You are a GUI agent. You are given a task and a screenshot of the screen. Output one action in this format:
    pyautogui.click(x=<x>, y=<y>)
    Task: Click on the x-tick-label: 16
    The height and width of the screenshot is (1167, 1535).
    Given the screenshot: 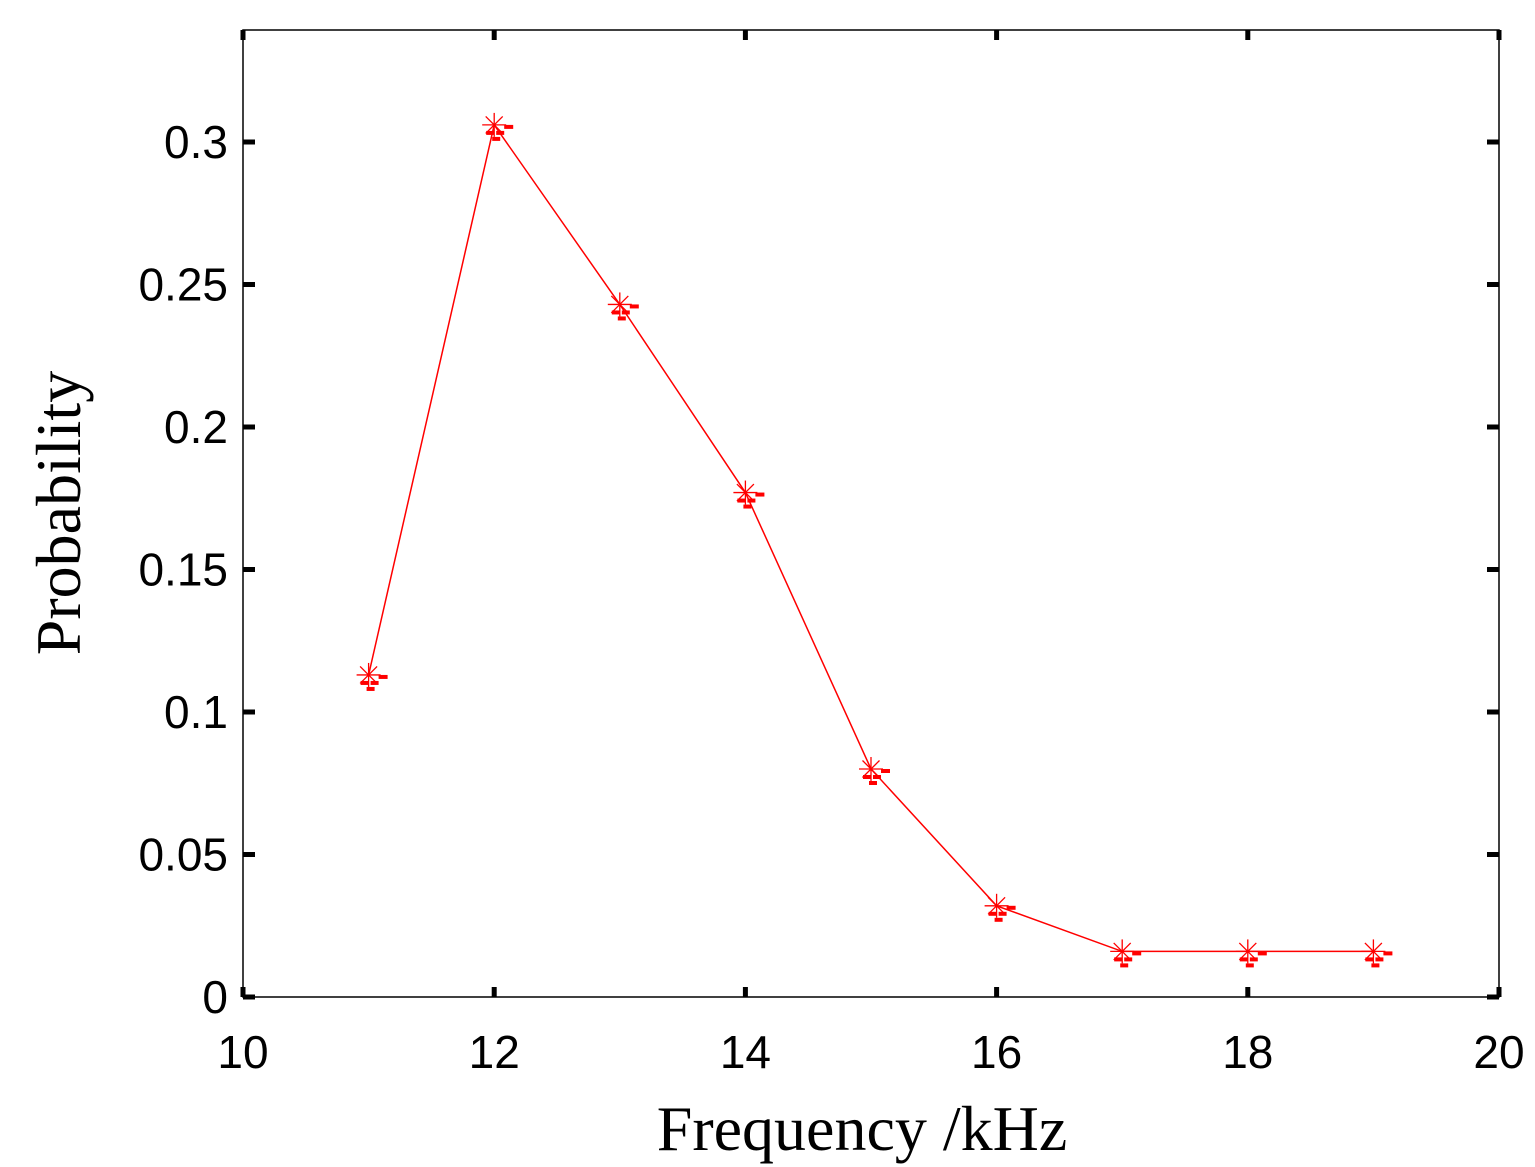 What is the action you would take?
    pyautogui.click(x=996, y=1052)
    